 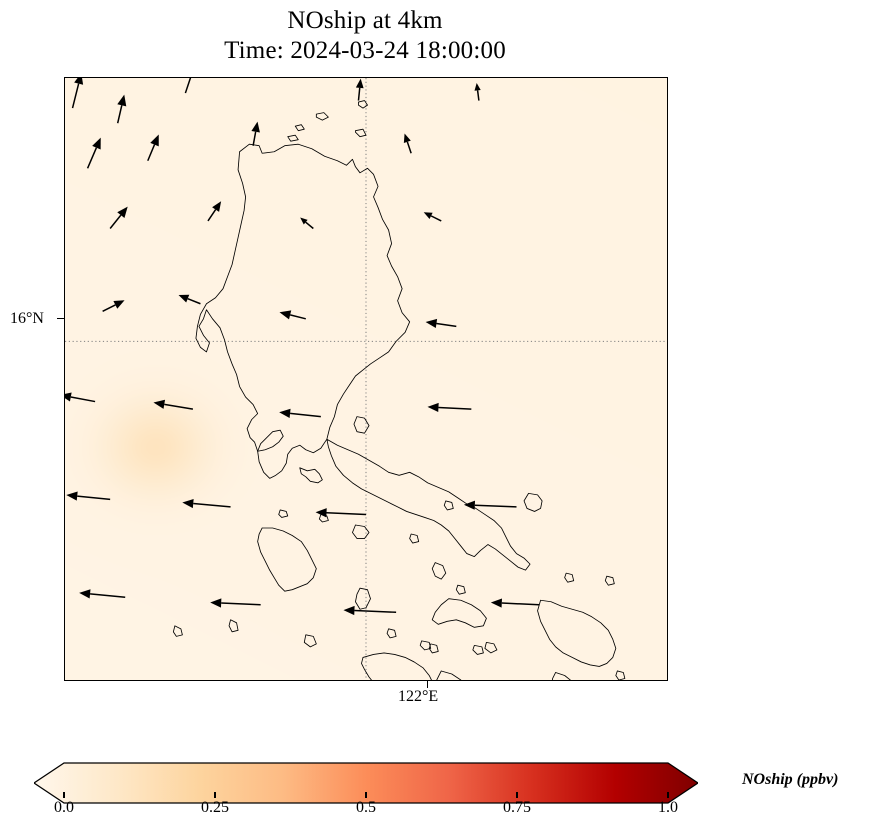 I want to click on colorbar-tick-label: 1.0, so click(x=668, y=807).